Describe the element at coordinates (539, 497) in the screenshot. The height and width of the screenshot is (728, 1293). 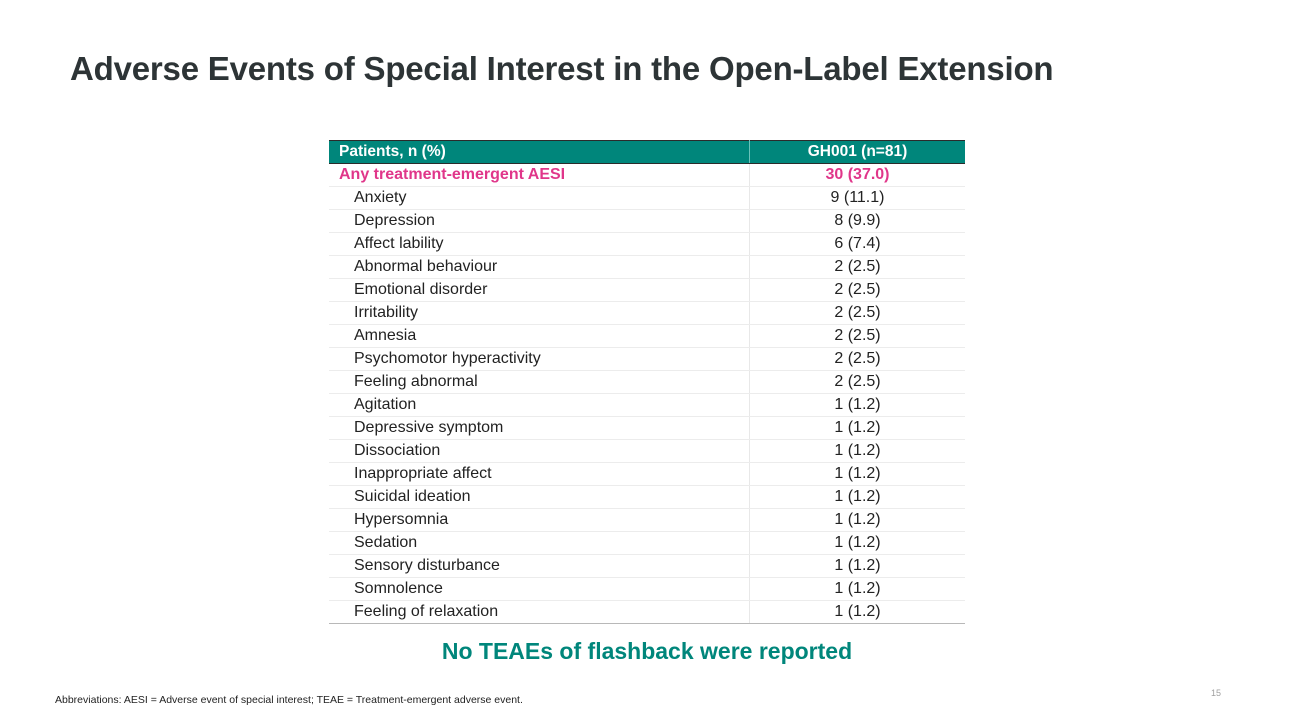
I see `event-name: Suicidal ideation` at that location.